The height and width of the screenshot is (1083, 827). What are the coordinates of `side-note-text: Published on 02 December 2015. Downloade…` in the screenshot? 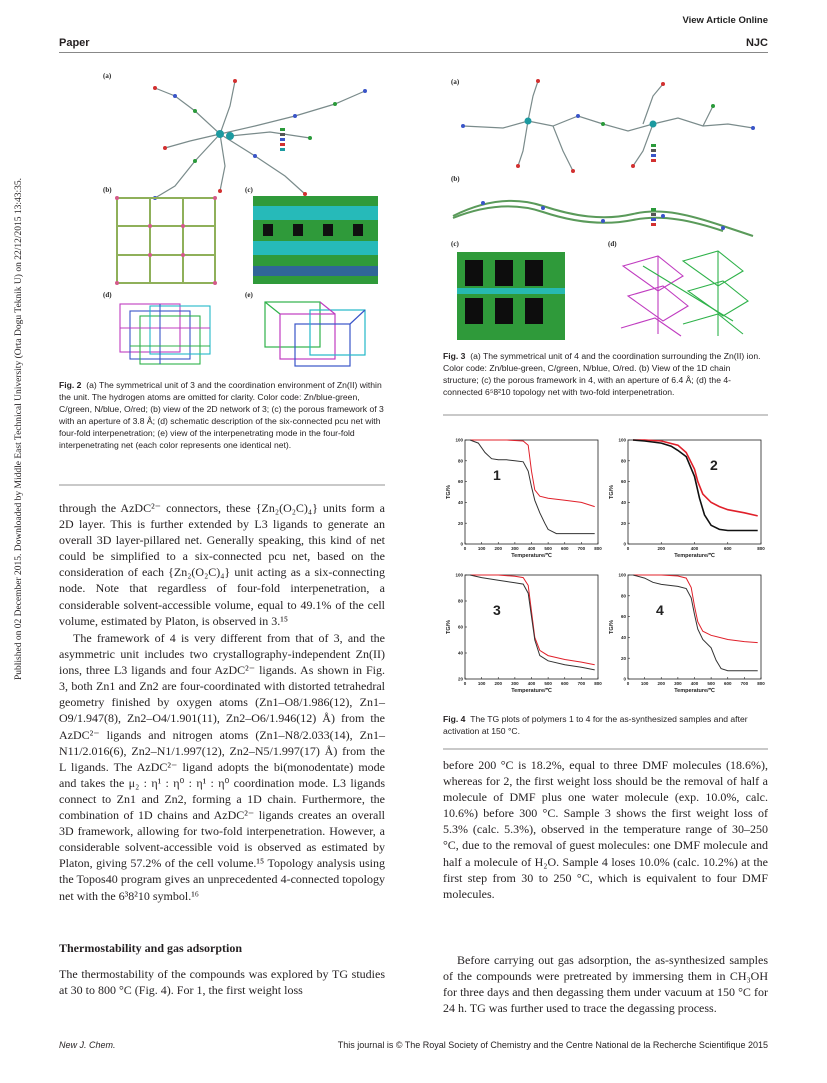 It's located at (19, 428).